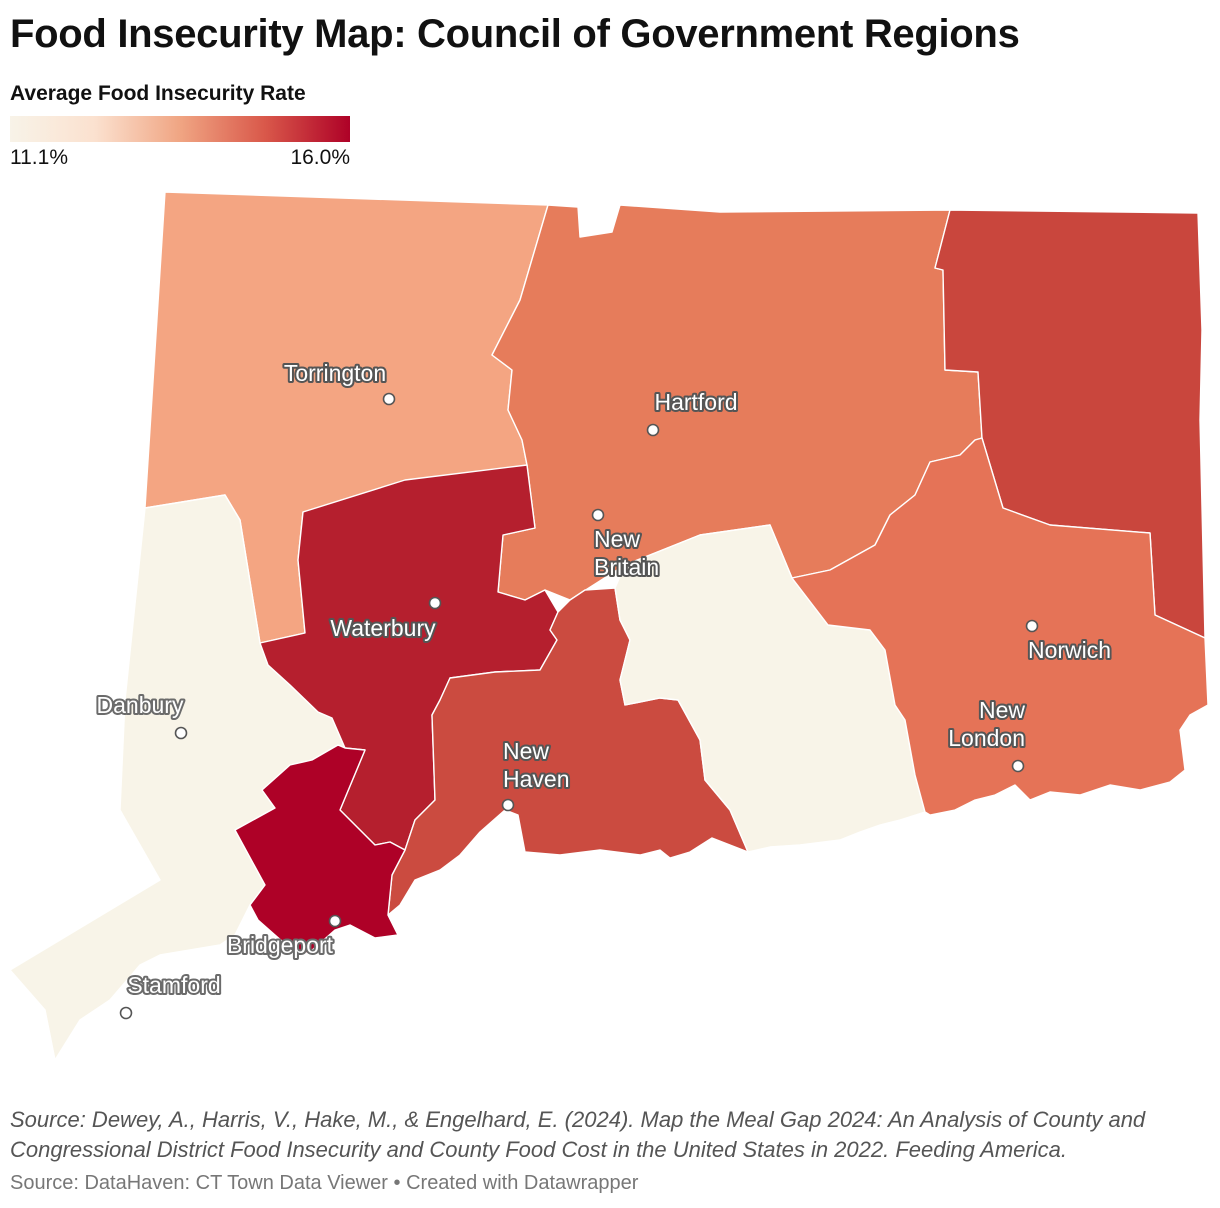  I want to click on city-label-stamford: Stamford, so click(173, 985).